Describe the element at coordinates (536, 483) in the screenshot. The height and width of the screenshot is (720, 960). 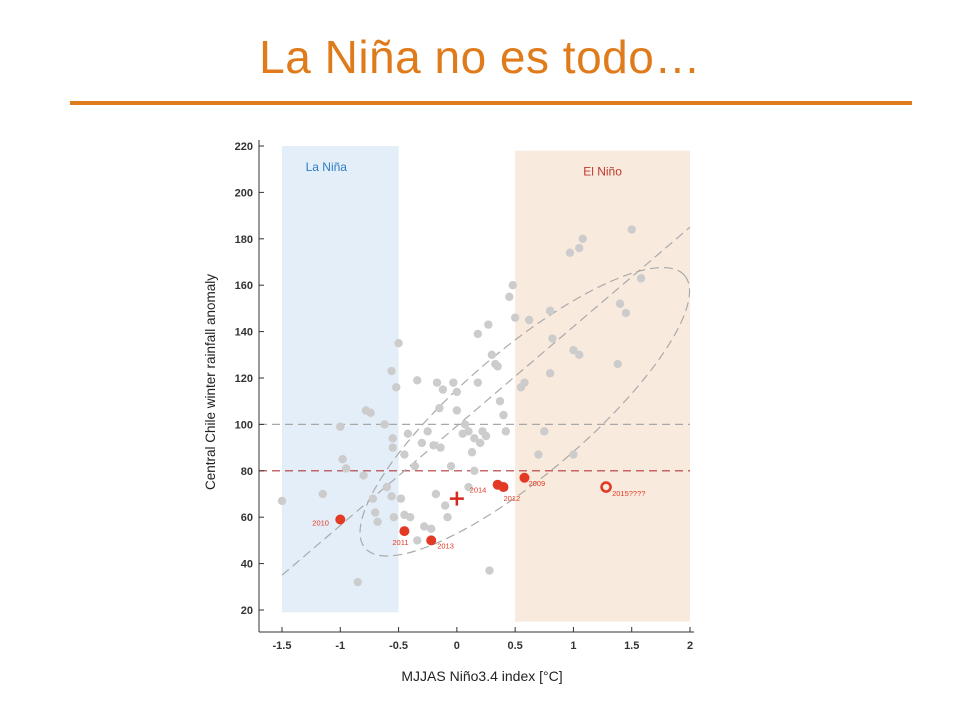
I see `point-label: 2009` at that location.